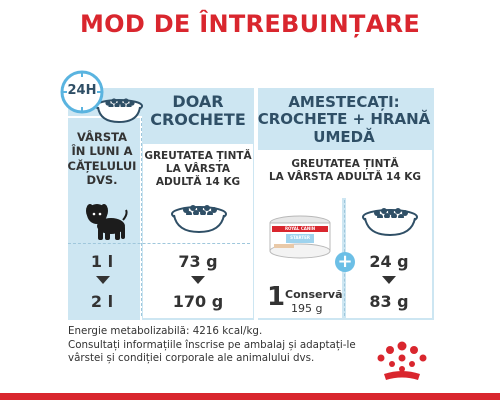 This screenshot has width=500, height=400. I want to click on plus-icon: +, so click(345, 262).